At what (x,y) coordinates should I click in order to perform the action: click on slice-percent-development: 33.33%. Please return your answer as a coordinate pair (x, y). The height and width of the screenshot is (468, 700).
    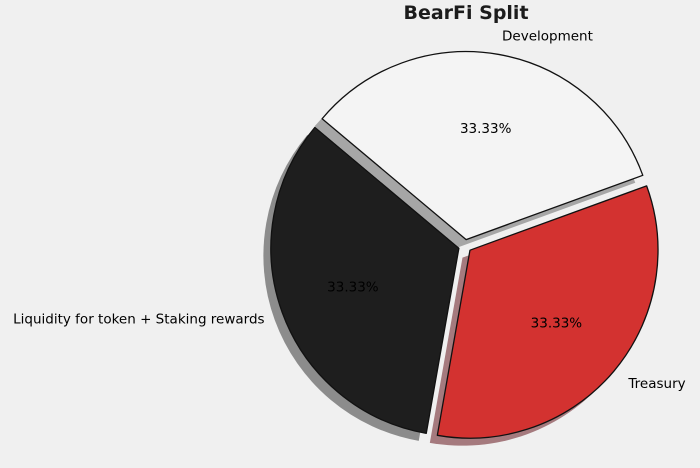
    Looking at the image, I should click on (486, 129).